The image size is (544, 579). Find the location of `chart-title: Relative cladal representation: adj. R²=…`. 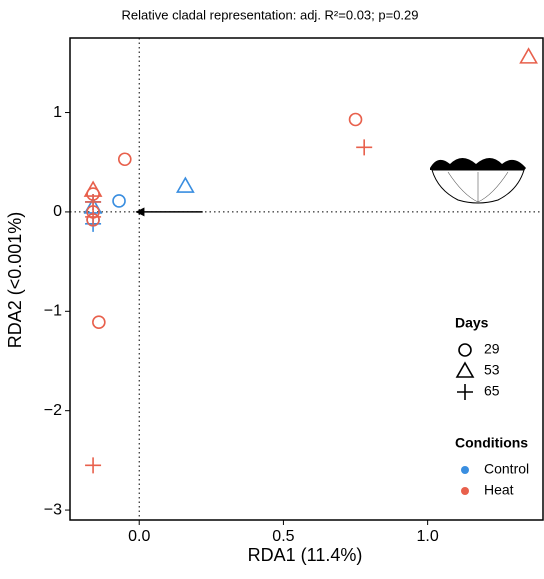

chart-title: Relative cladal representation: adj. R²=… is located at coordinates (269, 14).